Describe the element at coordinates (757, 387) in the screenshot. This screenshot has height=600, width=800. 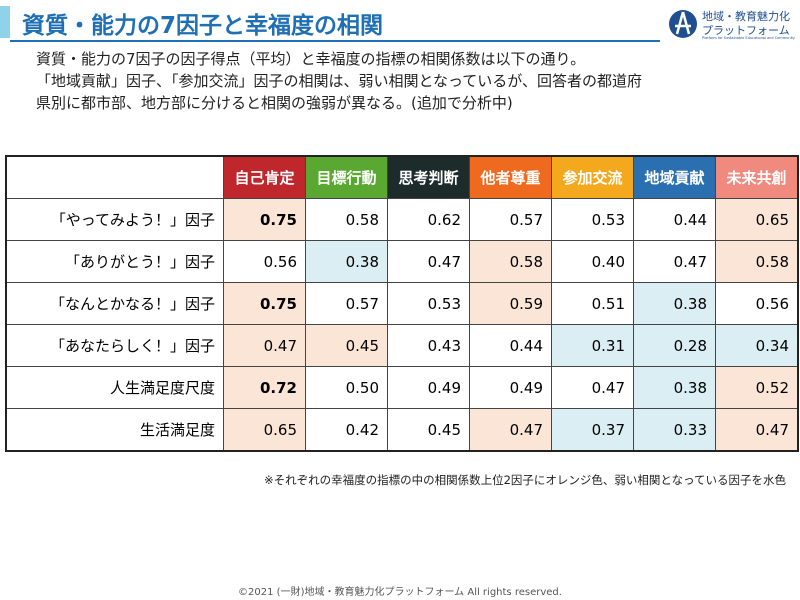
I see `value-cell: 0.52` at that location.